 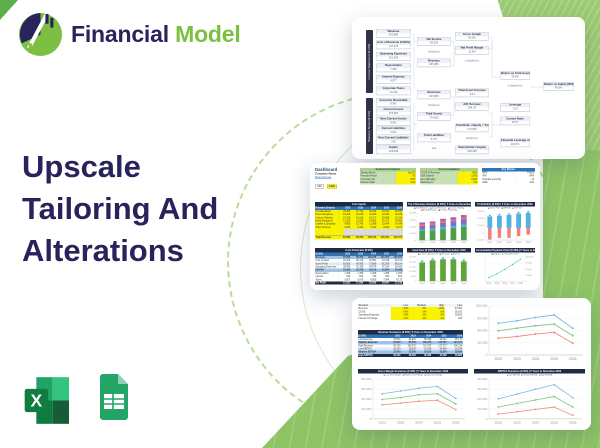 What do you see at coordinates (384, 211) in the screenshot?
I see `table-cell: 33,541` at bounding box center [384, 211].